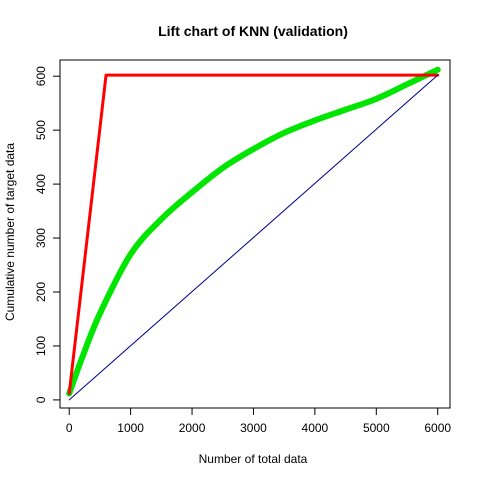 The width and height of the screenshot is (480, 480). Describe the element at coordinates (41, 238) in the screenshot. I see `y-tick-label: 300` at that location.